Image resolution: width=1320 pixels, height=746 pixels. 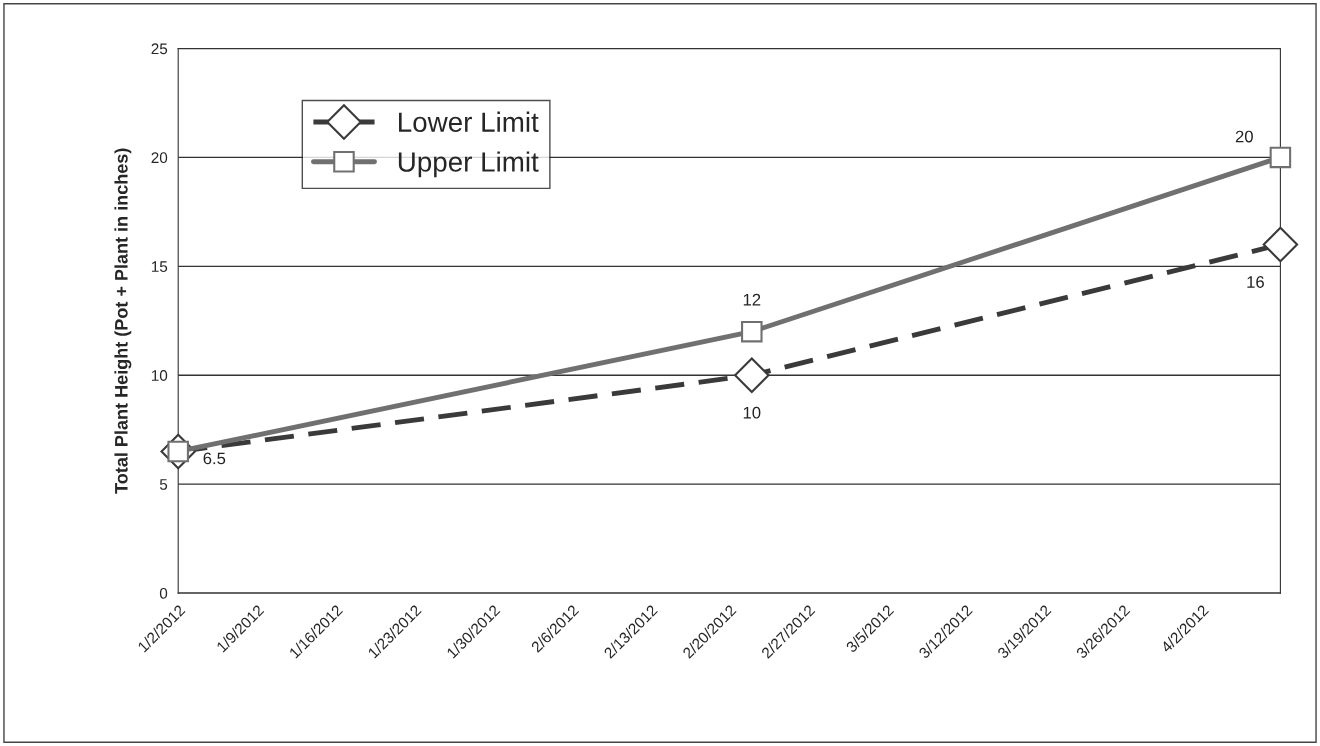 I want to click on legend-label: Lower Limit, so click(x=469, y=122).